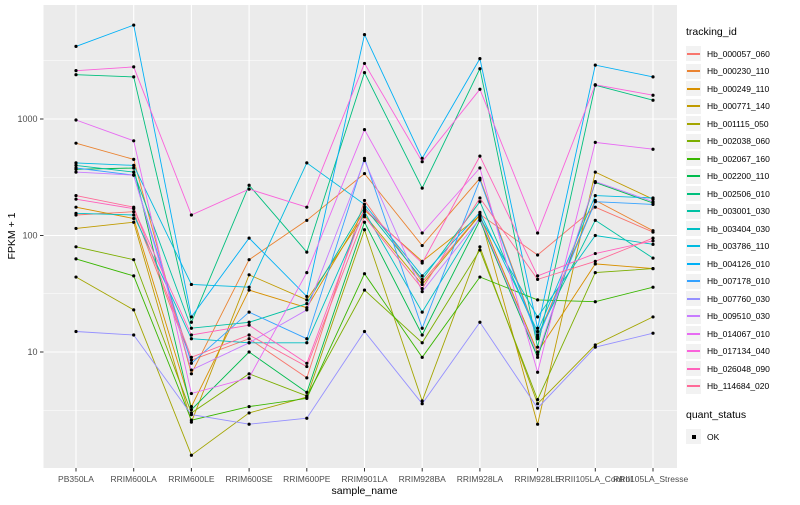 The height and width of the screenshot is (505, 800). I want to click on legend-item: Hb_004126_010, so click(742, 264).